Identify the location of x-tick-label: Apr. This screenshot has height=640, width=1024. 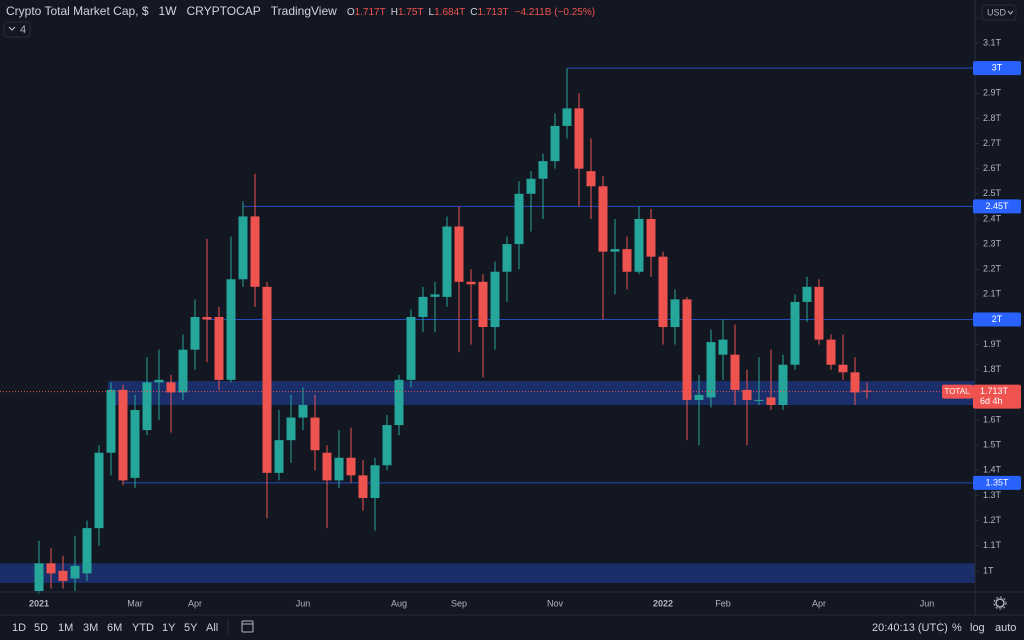
(819, 603).